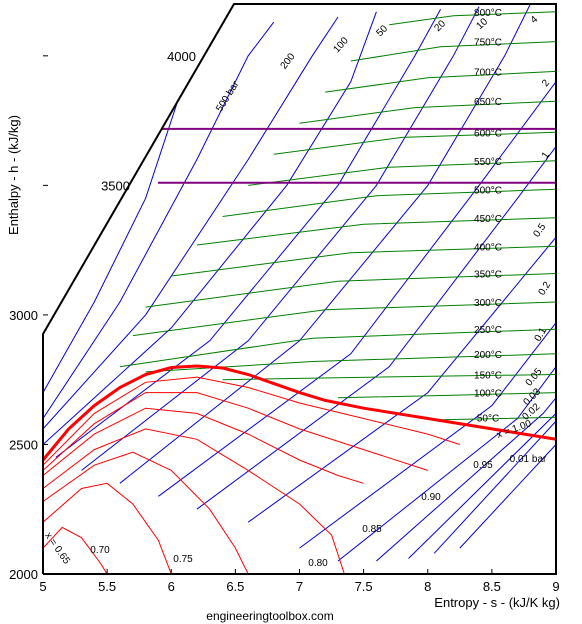  What do you see at coordinates (269, 616) in the screenshot?
I see `credit-text: engineeringtoolbox.com` at bounding box center [269, 616].